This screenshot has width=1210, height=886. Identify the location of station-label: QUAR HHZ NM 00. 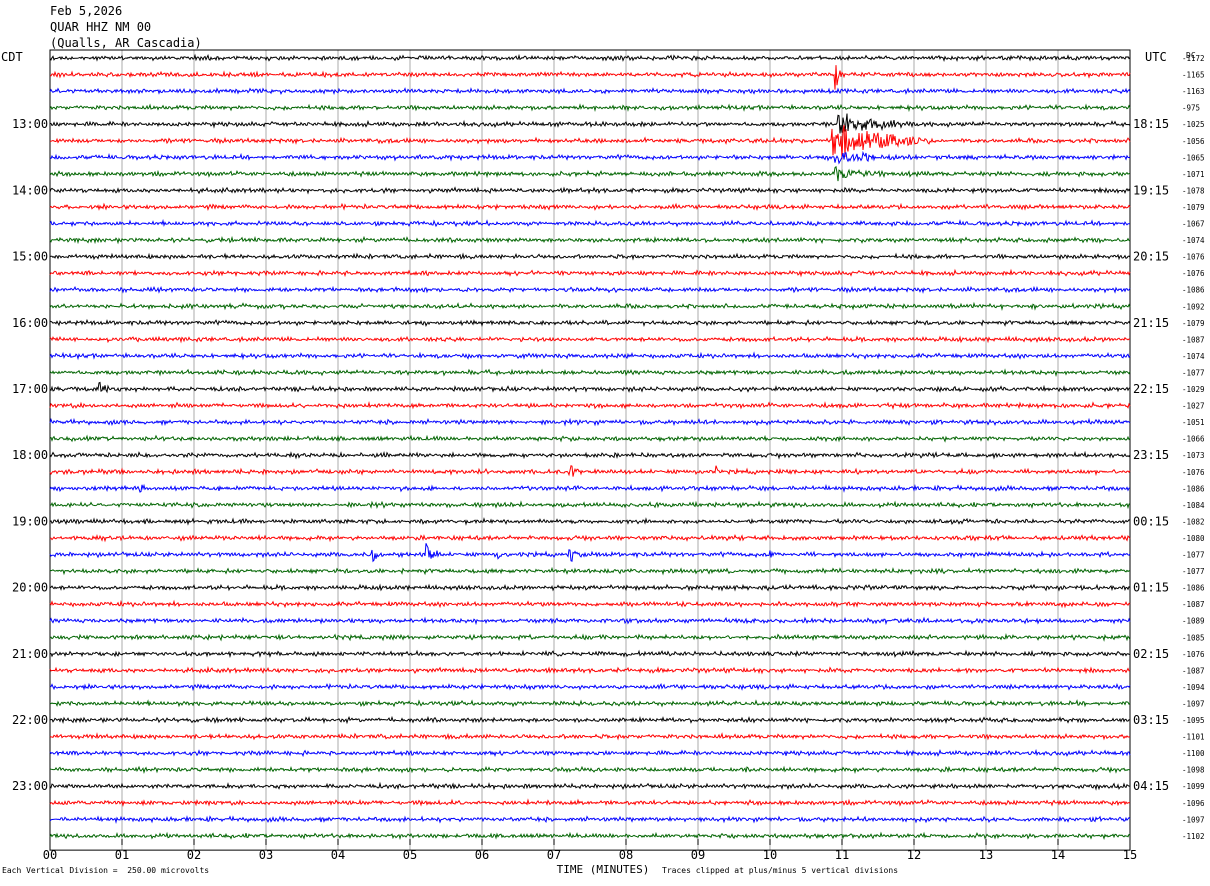
(101, 27).